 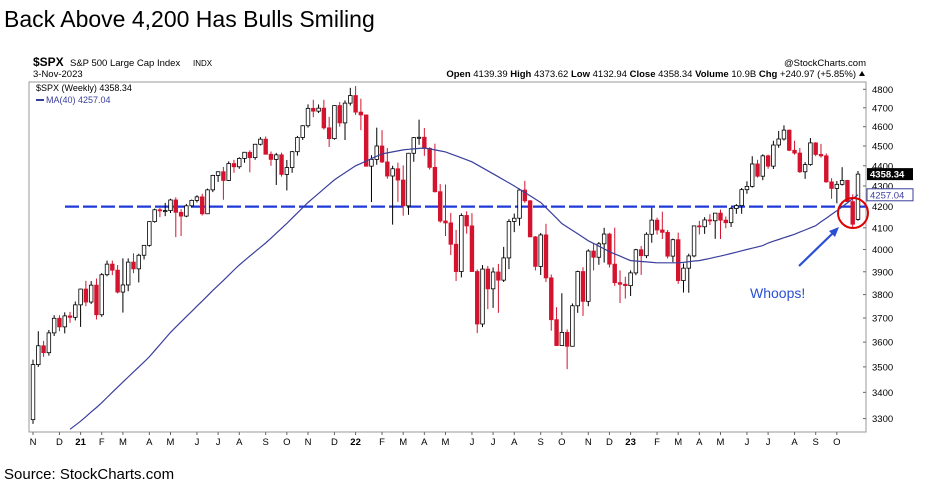 What do you see at coordinates (286, 442) in the screenshot?
I see `x-tick-label: O` at bounding box center [286, 442].